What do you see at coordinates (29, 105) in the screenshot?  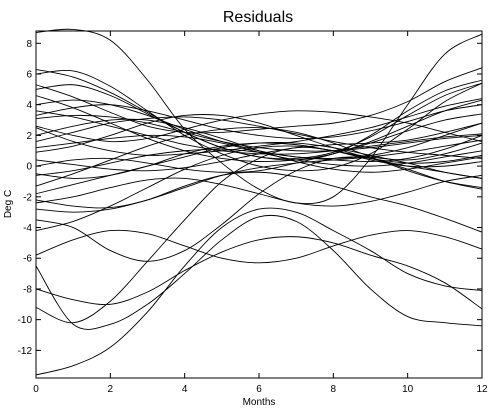 I see `y-tick-label: 4` at bounding box center [29, 105].